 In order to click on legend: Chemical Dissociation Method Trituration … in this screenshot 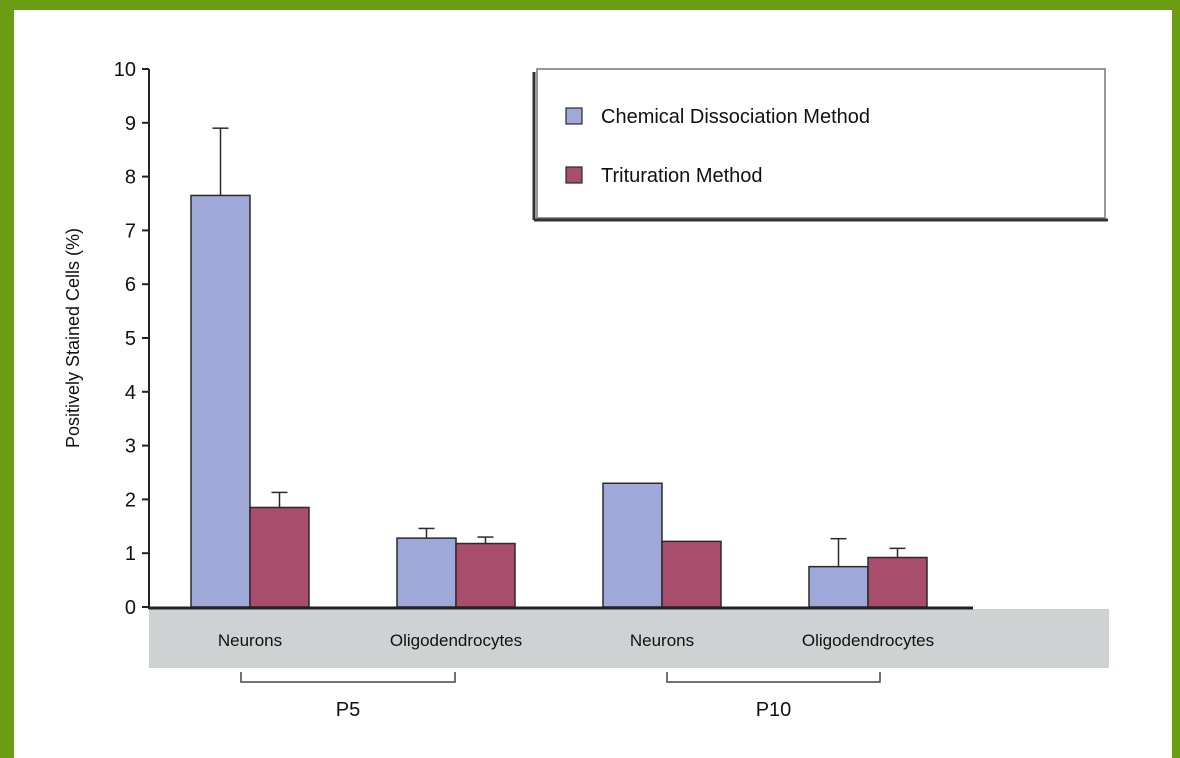, I will do `click(820, 145)`.